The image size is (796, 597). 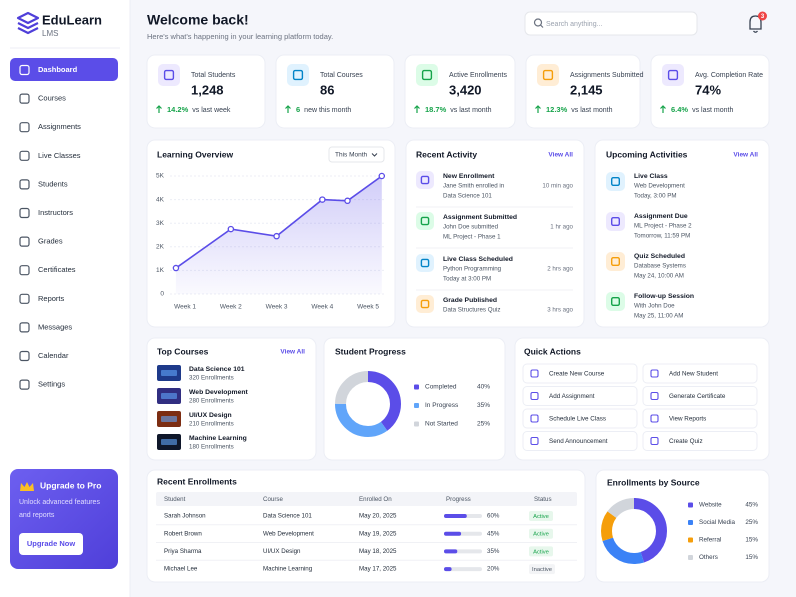 I want to click on search-box, so click(x=611, y=23).